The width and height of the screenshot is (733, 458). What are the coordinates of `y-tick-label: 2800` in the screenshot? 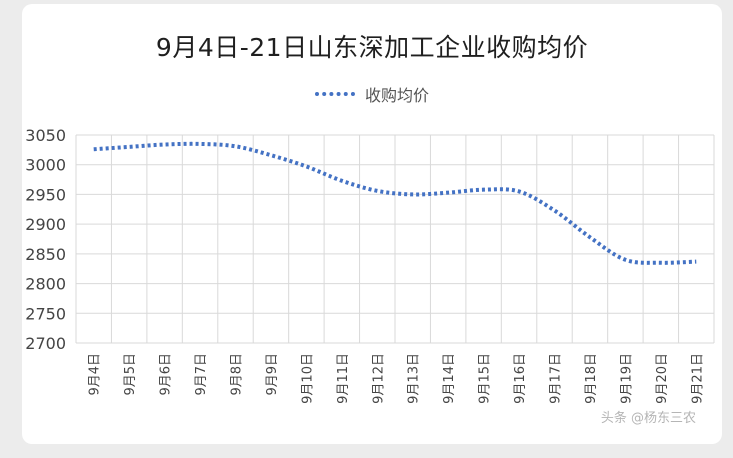 It's located at (45, 284).